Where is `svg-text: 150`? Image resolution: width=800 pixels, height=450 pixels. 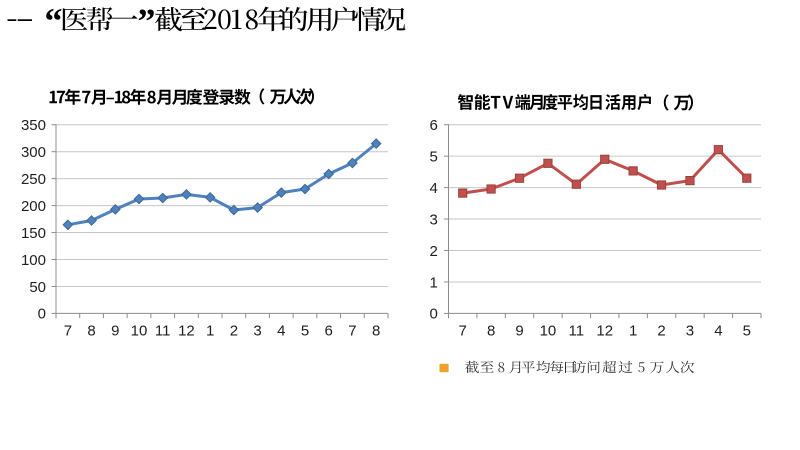 svg-text: 150 is located at coordinates (33, 233).